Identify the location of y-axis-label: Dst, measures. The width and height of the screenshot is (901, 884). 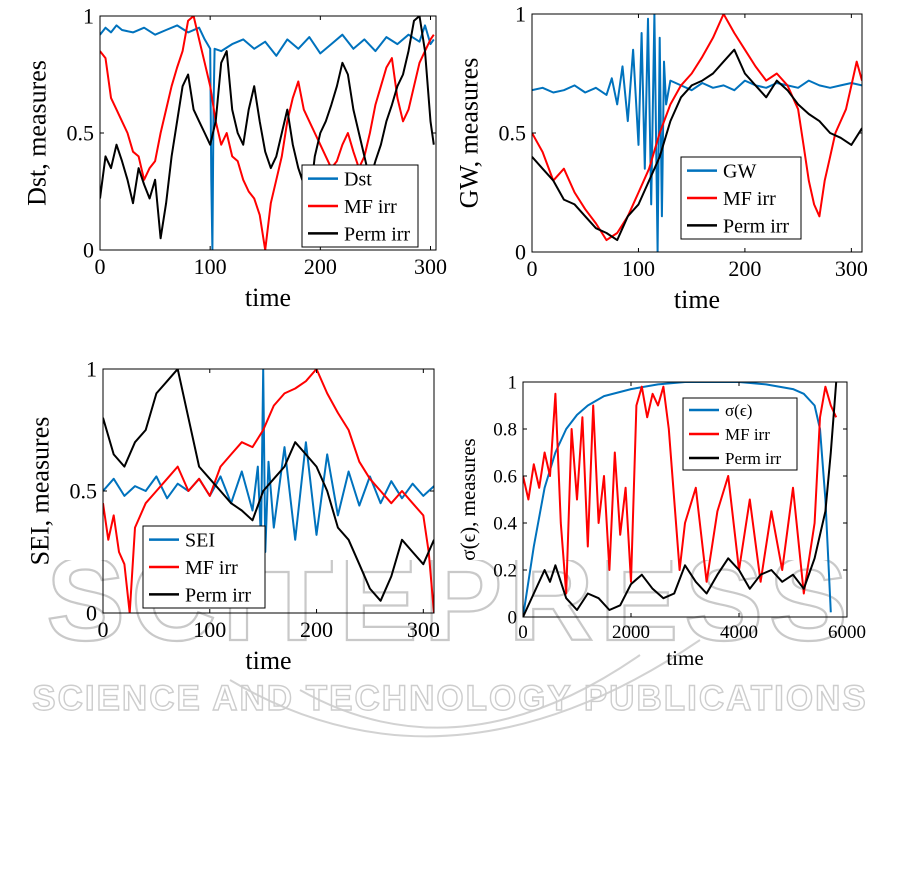
(37, 133).